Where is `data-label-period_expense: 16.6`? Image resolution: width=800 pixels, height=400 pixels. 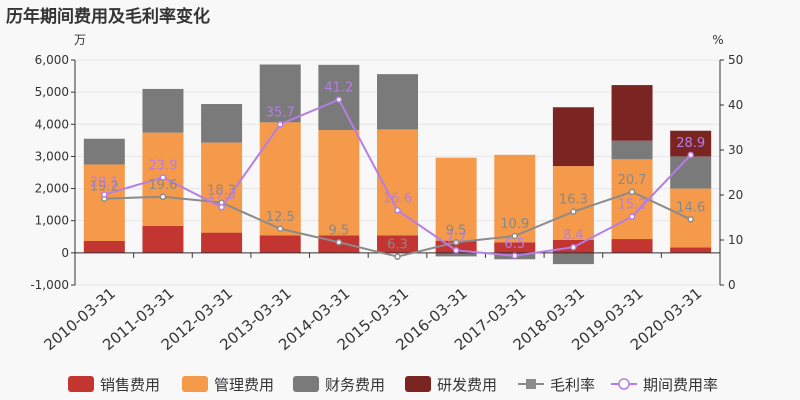 data-label-period_expense: 16.6 is located at coordinates (397, 198).